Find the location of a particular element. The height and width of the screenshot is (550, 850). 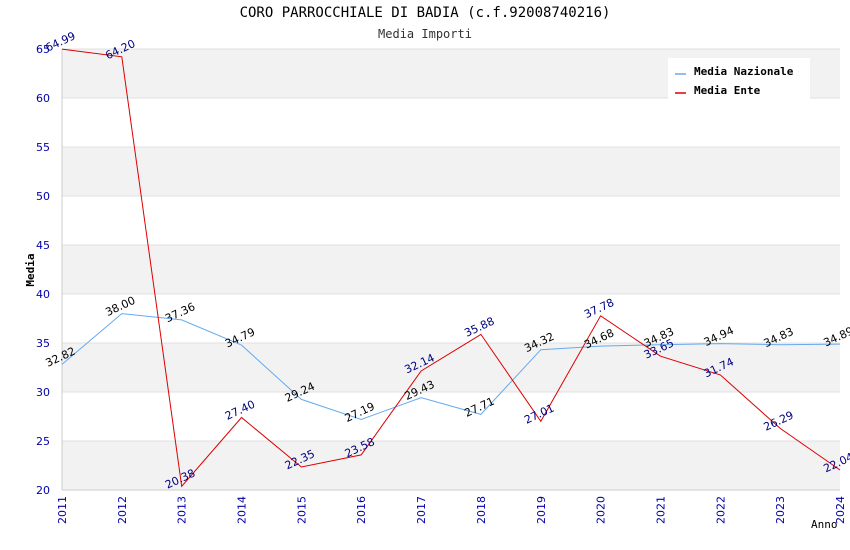

legend-box is located at coordinates (739, 80).